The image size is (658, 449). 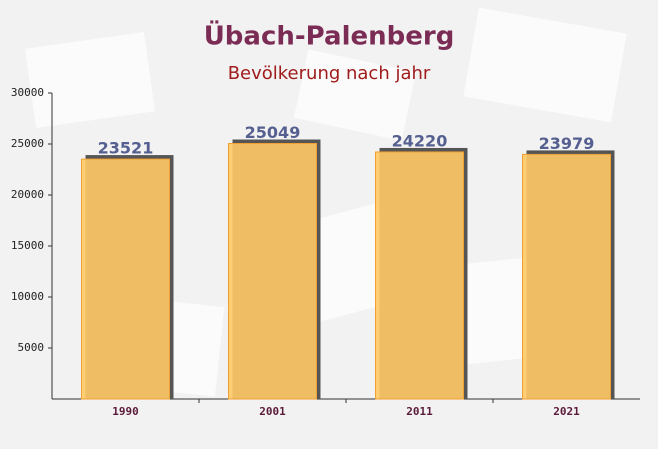 What do you see at coordinates (27, 143) in the screenshot?
I see `y-tick-label: 25000` at bounding box center [27, 143].